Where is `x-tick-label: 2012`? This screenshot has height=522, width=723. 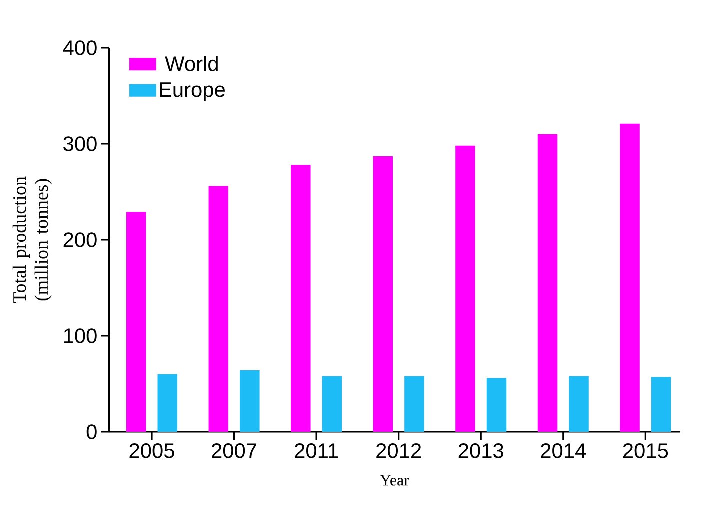
x-tick-label: 2012 is located at coordinates (399, 451).